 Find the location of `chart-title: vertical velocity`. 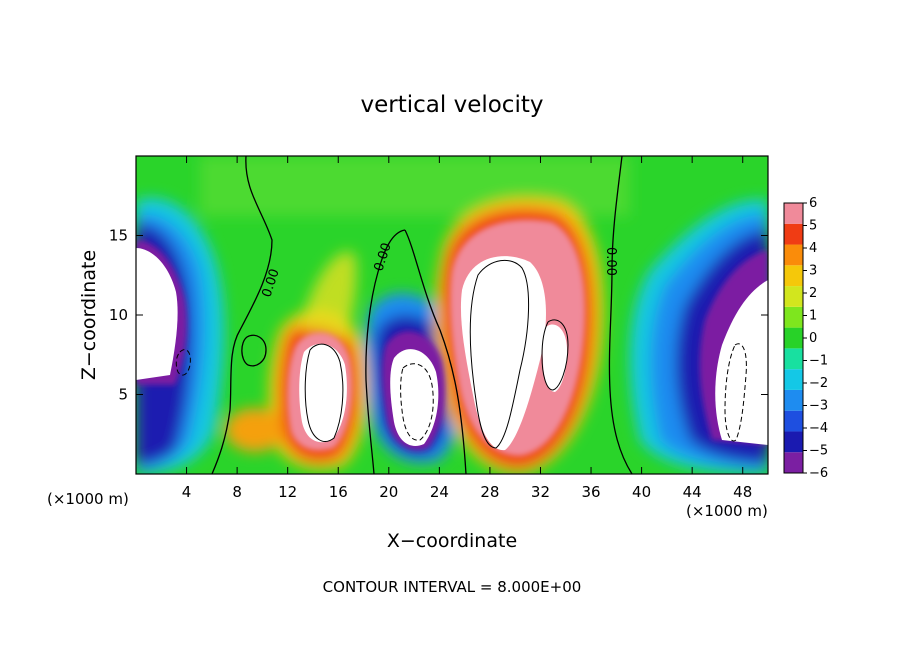

chart-title: vertical velocity is located at coordinates (452, 105).